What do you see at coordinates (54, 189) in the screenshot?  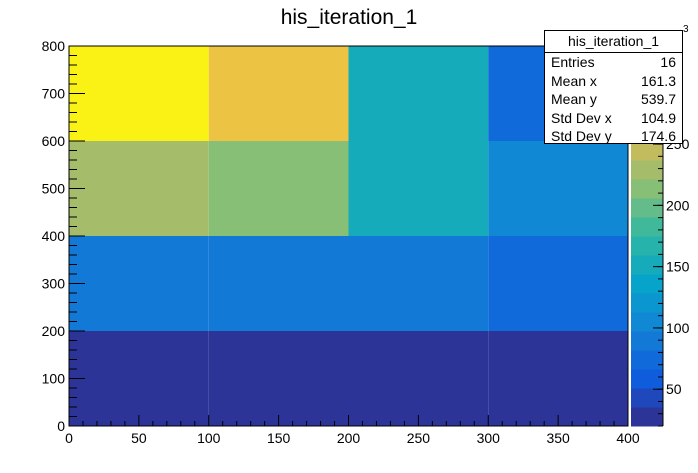 I see `y-tick-label: 500` at bounding box center [54, 189].